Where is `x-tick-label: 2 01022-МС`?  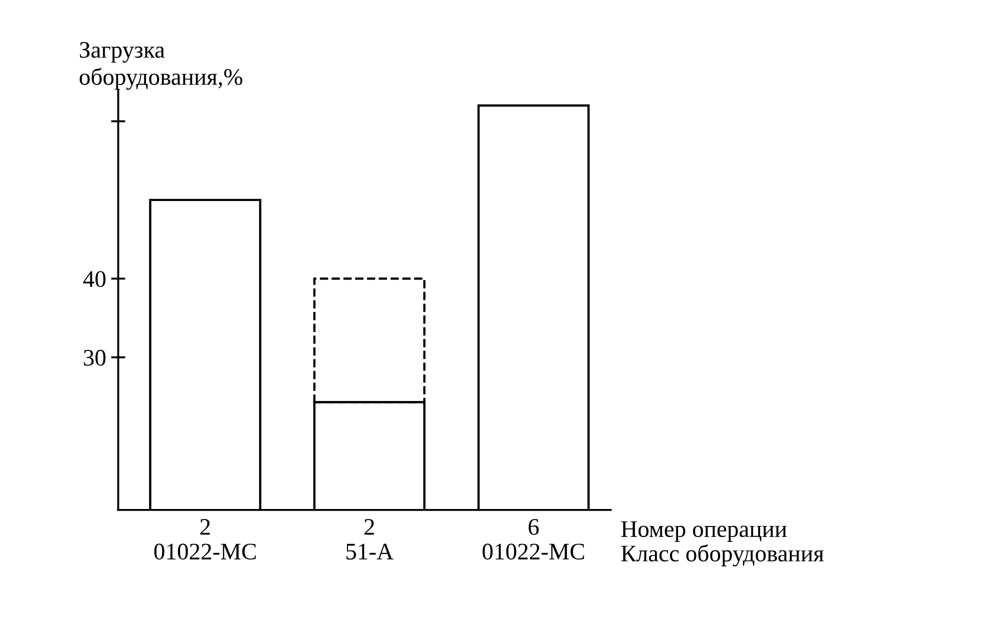 x-tick-label: 2 01022-МС is located at coordinates (205, 539).